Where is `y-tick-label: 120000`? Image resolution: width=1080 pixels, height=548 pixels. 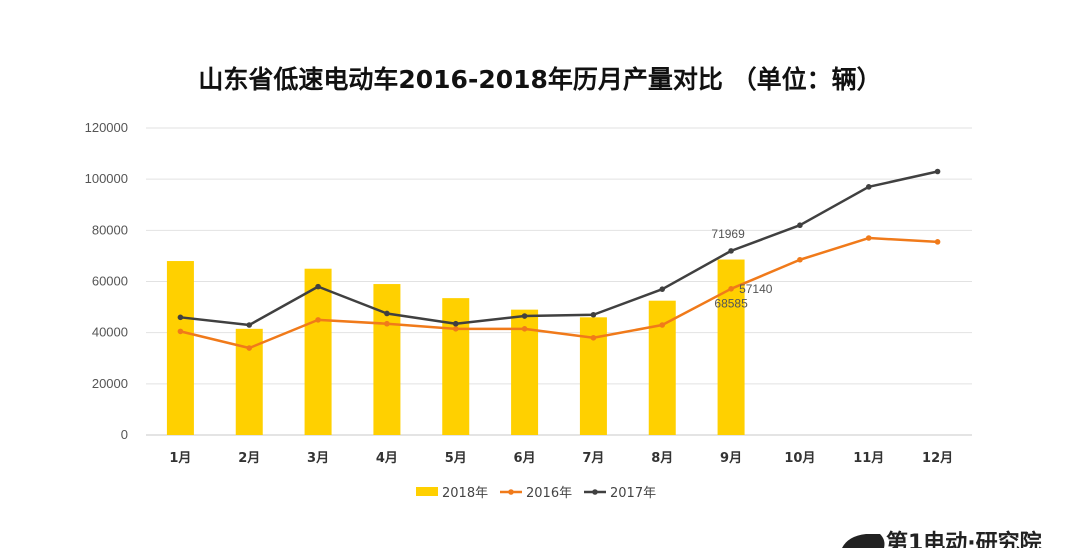
y-tick-label: 120000 is located at coordinates (106, 127).